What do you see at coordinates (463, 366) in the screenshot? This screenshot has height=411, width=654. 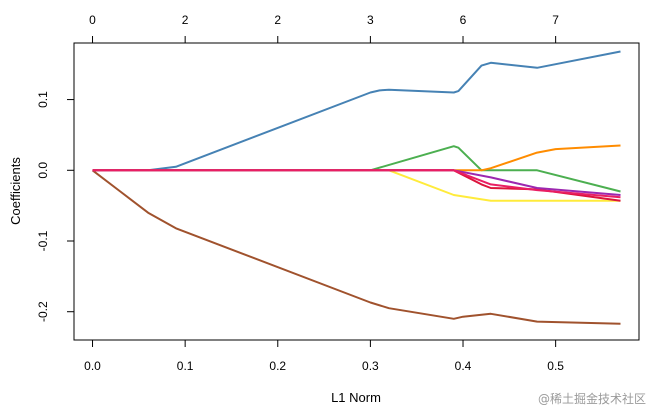 I see `x-tick-label: 0.4` at bounding box center [463, 366].